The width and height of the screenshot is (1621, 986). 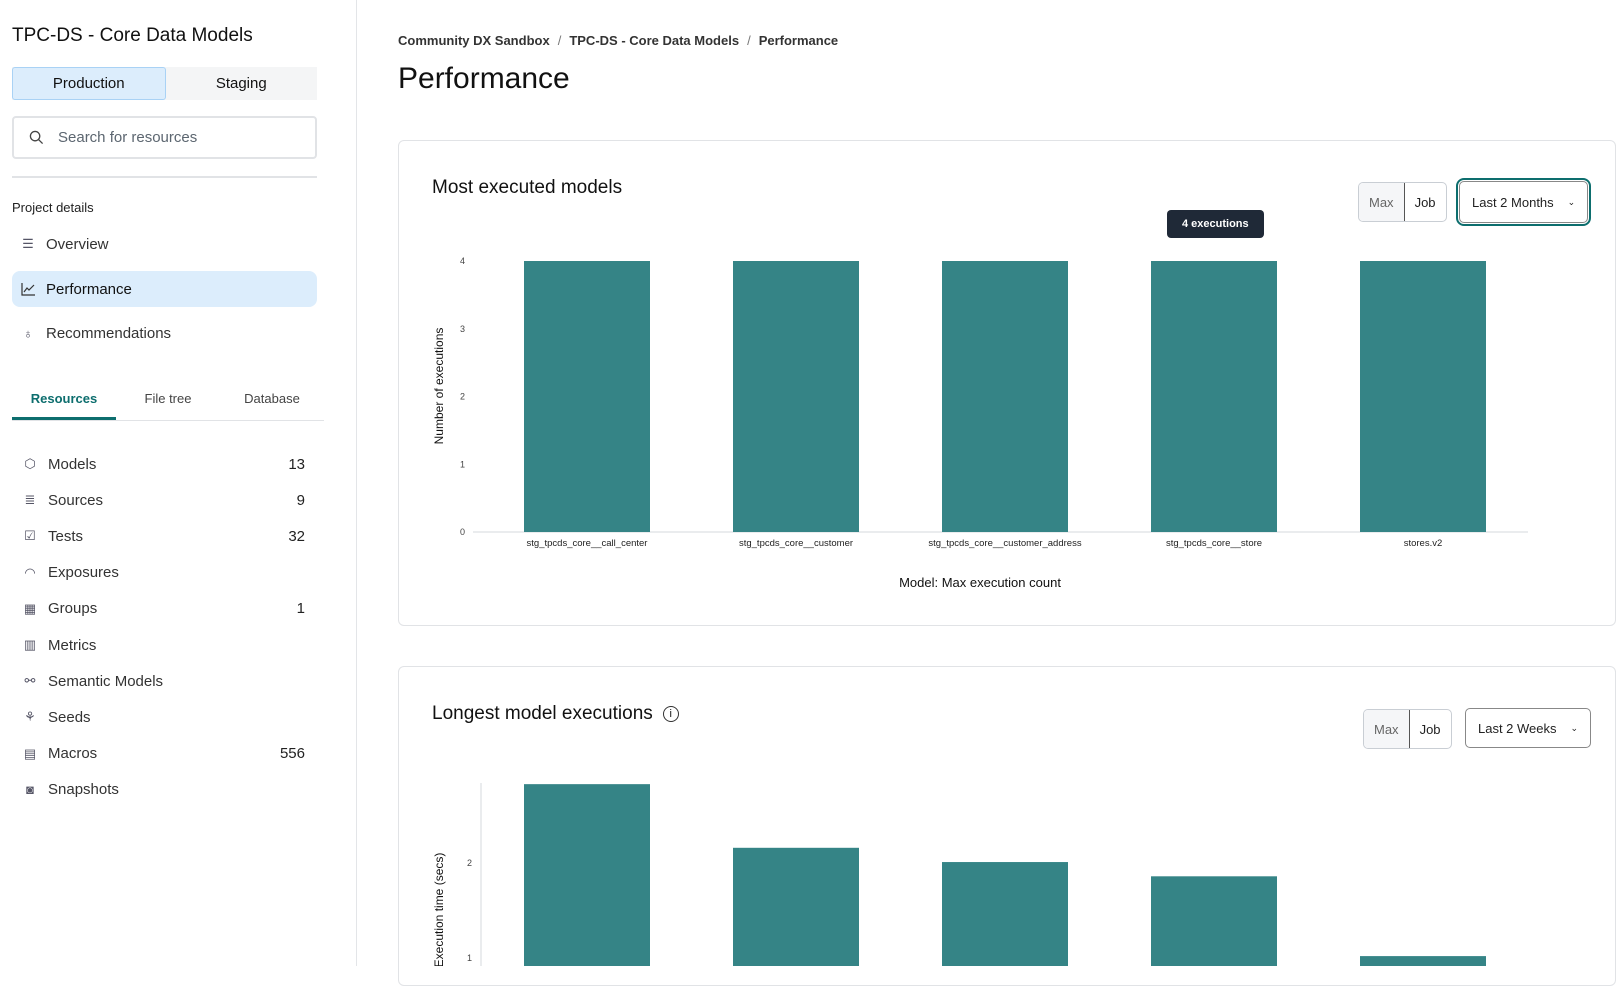 What do you see at coordinates (1004, 543) in the screenshot?
I see `x-tick-label: stg_tpcds_core__customer_address` at bounding box center [1004, 543].